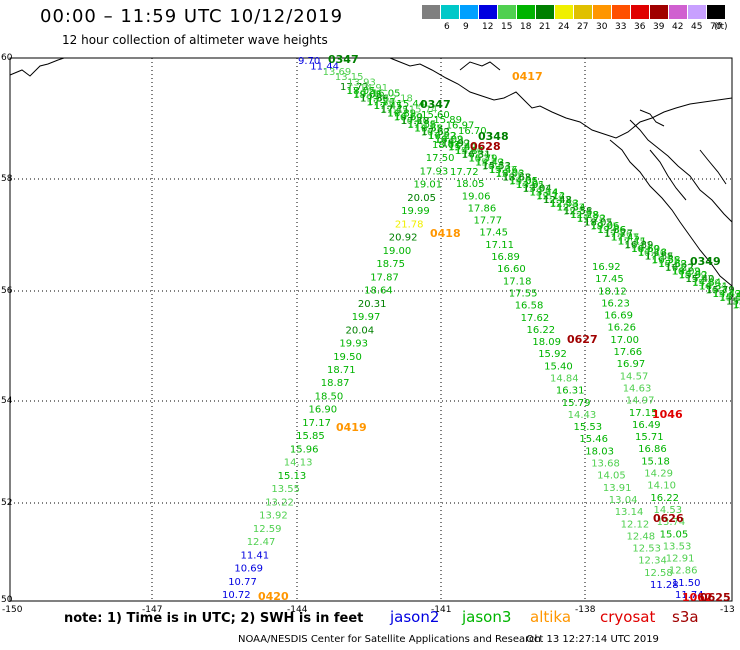 The image size is (740, 650). Describe the element at coordinates (652, 449) in the screenshot. I see `track-c-swh-label: 16.86` at that location.